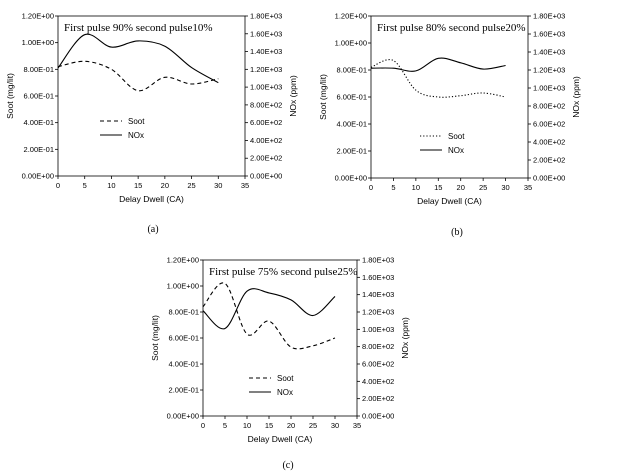 Image resolution: width=624 pixels, height=475 pixels. What do you see at coordinates (138, 28) in the screenshot?
I see `chart-title: First pulse 90% second pulse10%` at bounding box center [138, 28].